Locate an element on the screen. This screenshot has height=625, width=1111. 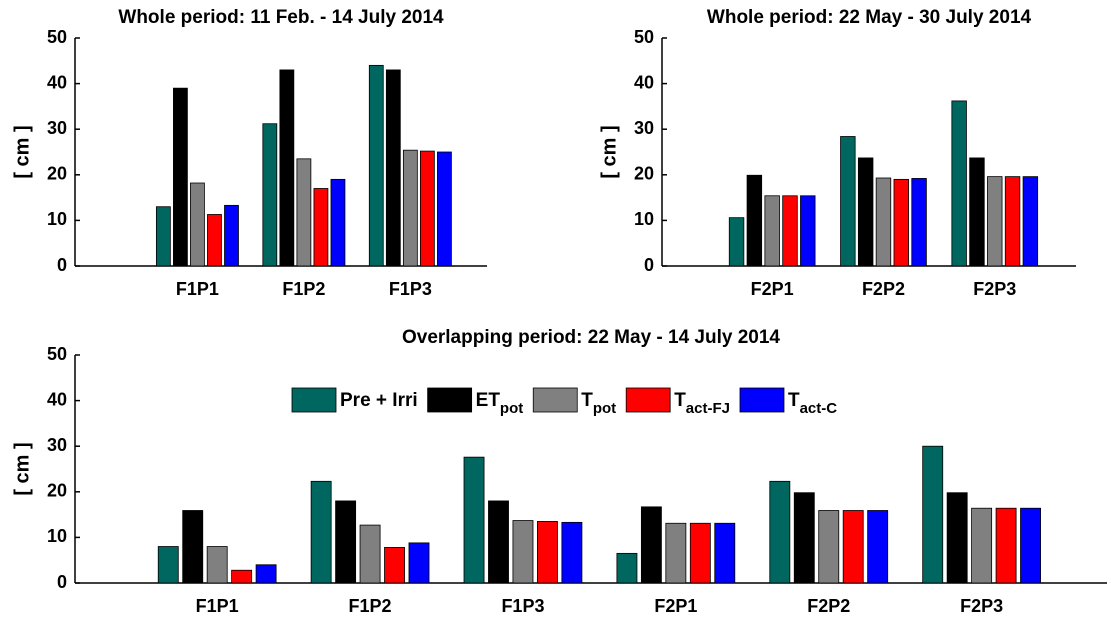
legend-label: Pre + Irri is located at coordinates (379, 400).